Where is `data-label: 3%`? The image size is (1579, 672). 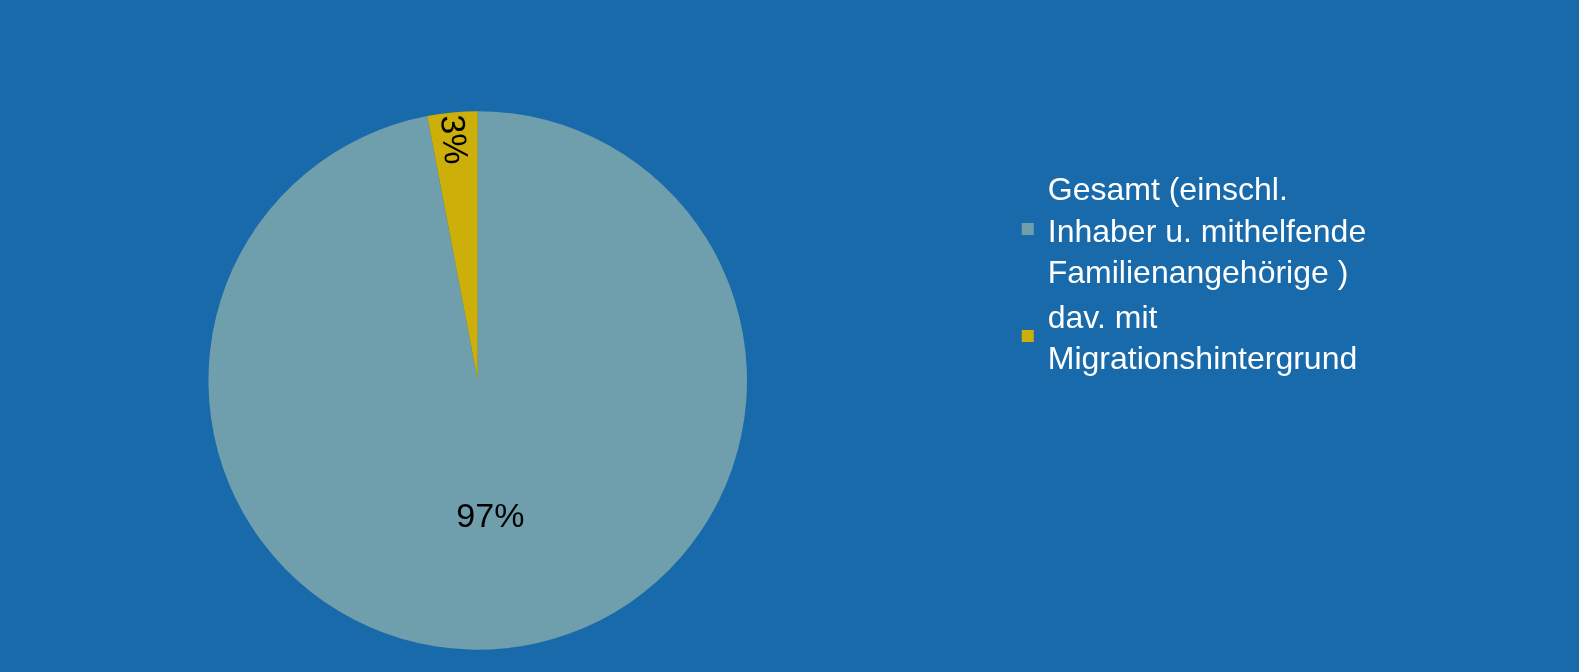
data-label: 3% is located at coordinates (455, 139).